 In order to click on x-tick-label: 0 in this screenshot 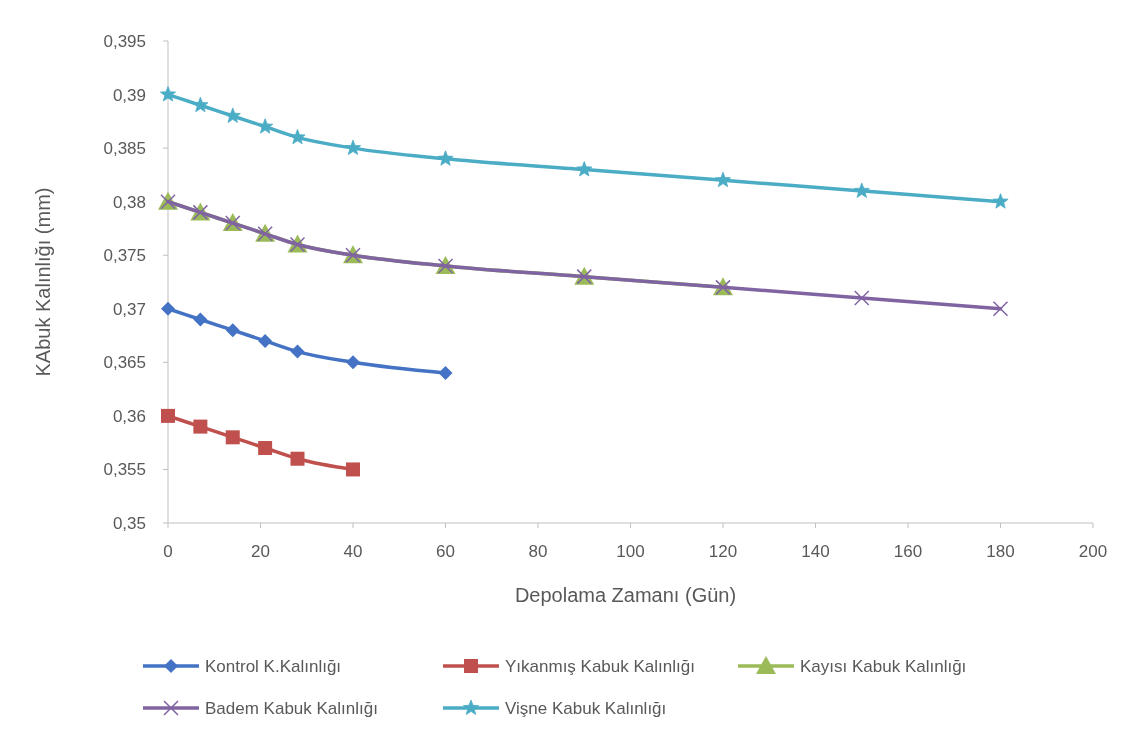, I will do `click(168, 551)`.